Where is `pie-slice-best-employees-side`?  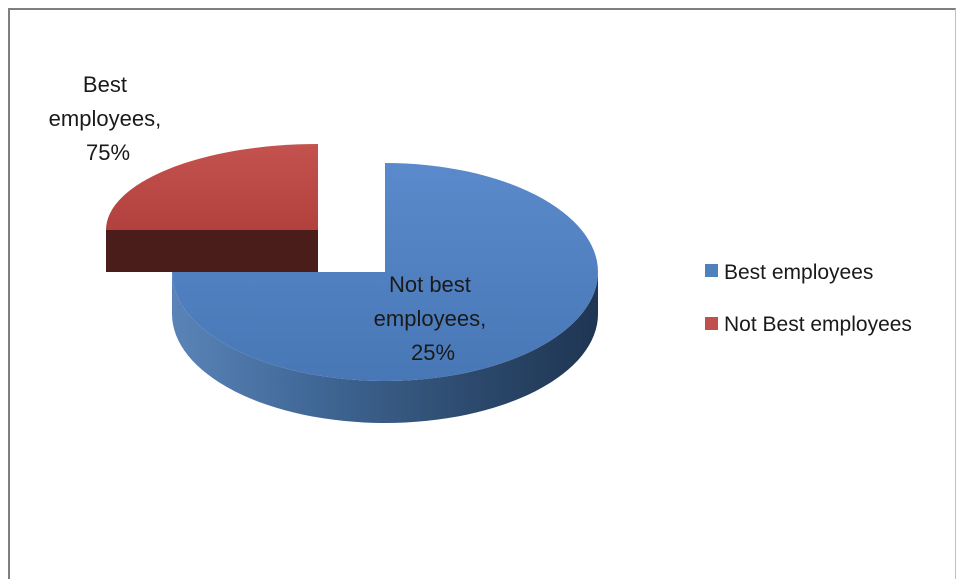
pie-slice-best-employees-side is located at coordinates (385, 347).